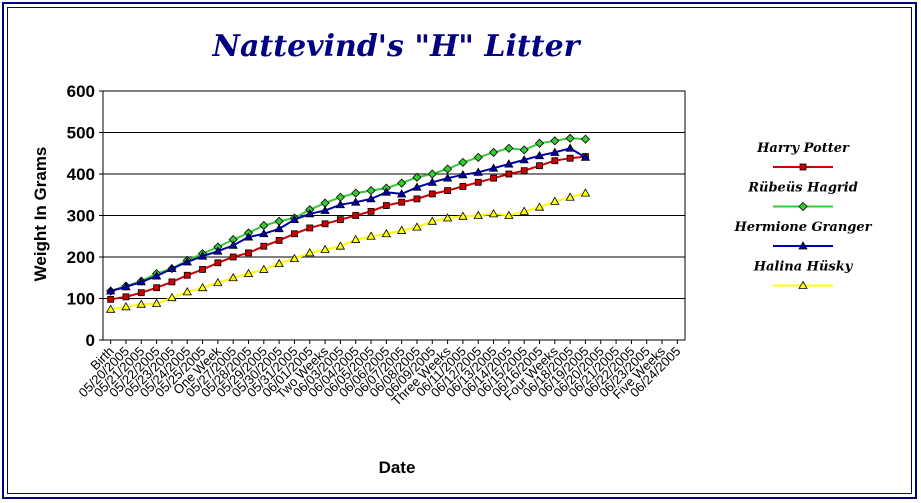  Describe the element at coordinates (81, 299) in the screenshot. I see `y-tick-label: 100` at that location.